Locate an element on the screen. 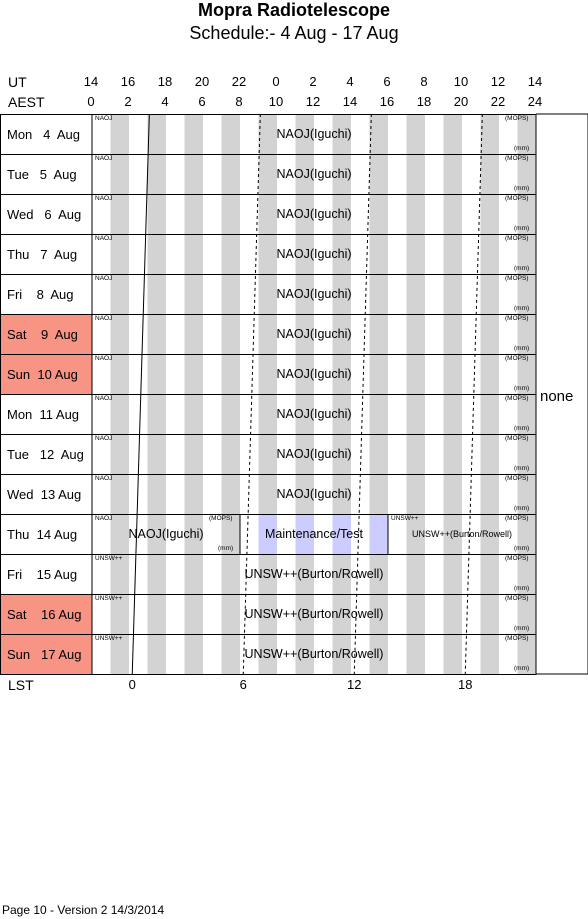  day-label: Thu 14 Aug is located at coordinates (42, 534).